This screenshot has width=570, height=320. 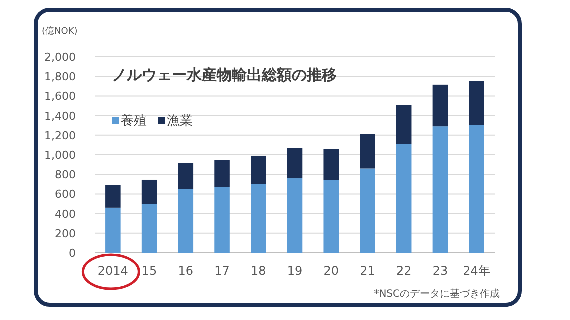 I want to click on x-tick-label: 24年, so click(x=476, y=271).